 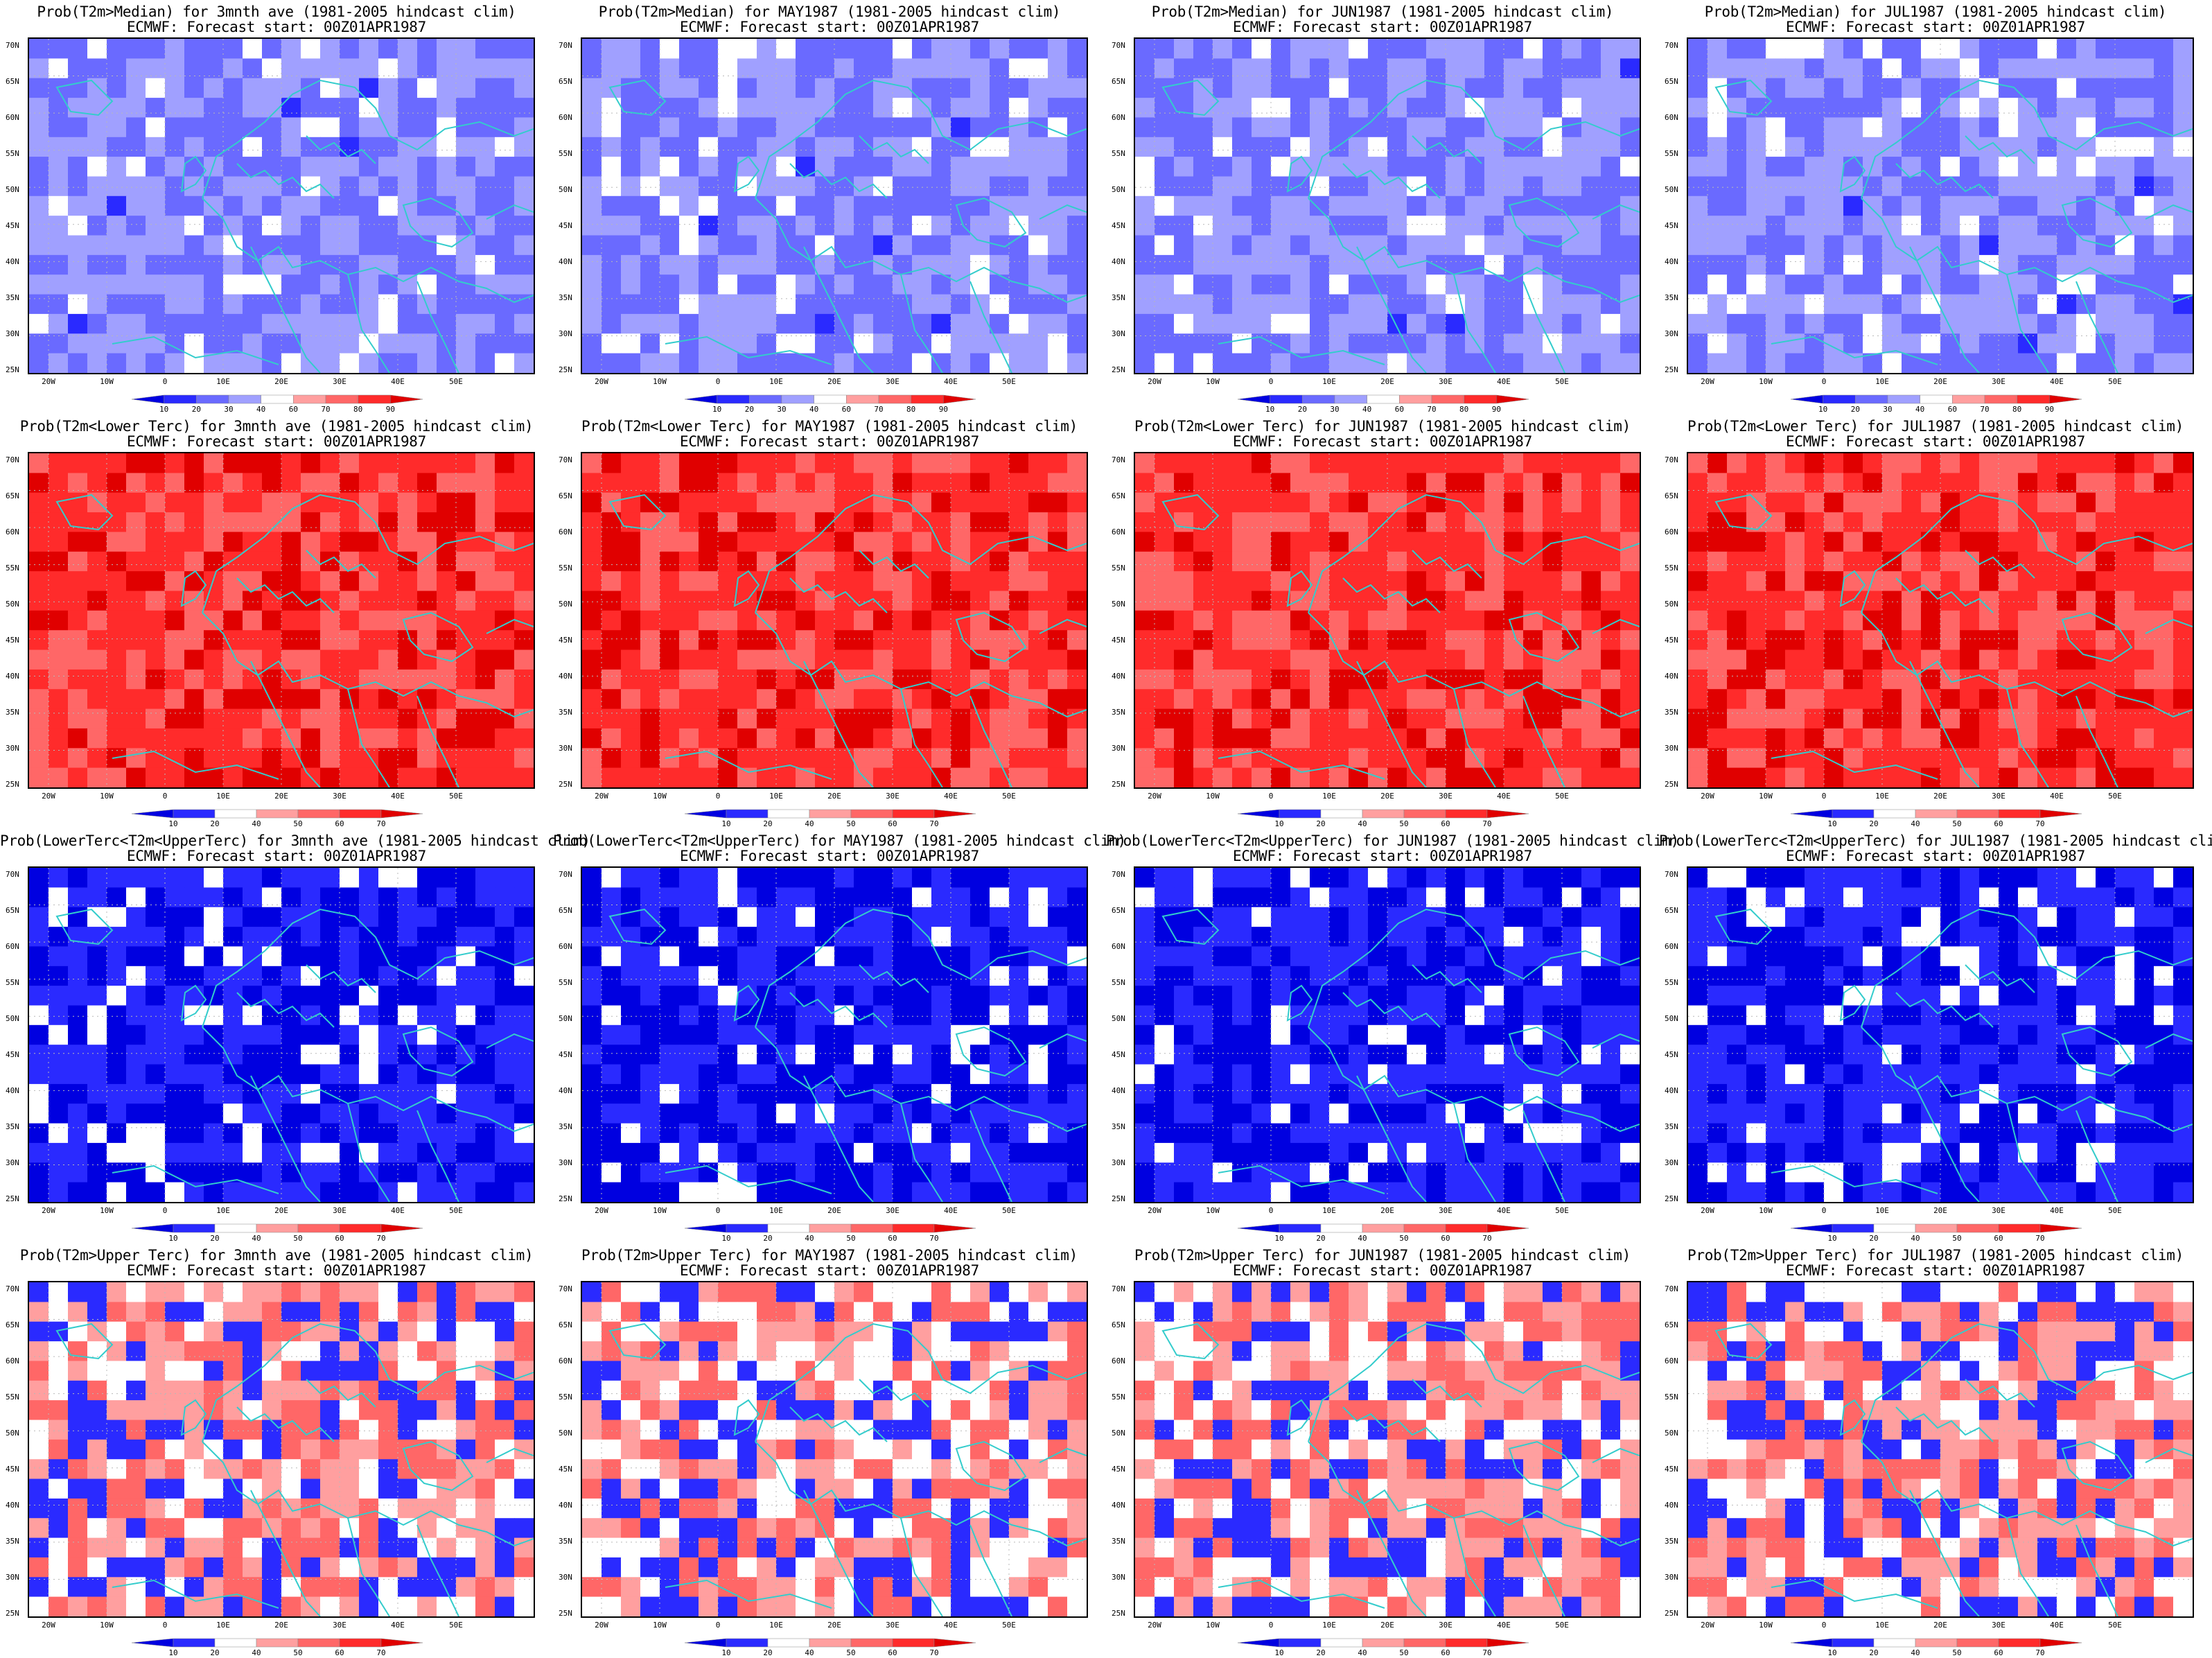 What do you see at coordinates (1118, 749) in the screenshot?
I see `lat-tick-label: 30N` at bounding box center [1118, 749].